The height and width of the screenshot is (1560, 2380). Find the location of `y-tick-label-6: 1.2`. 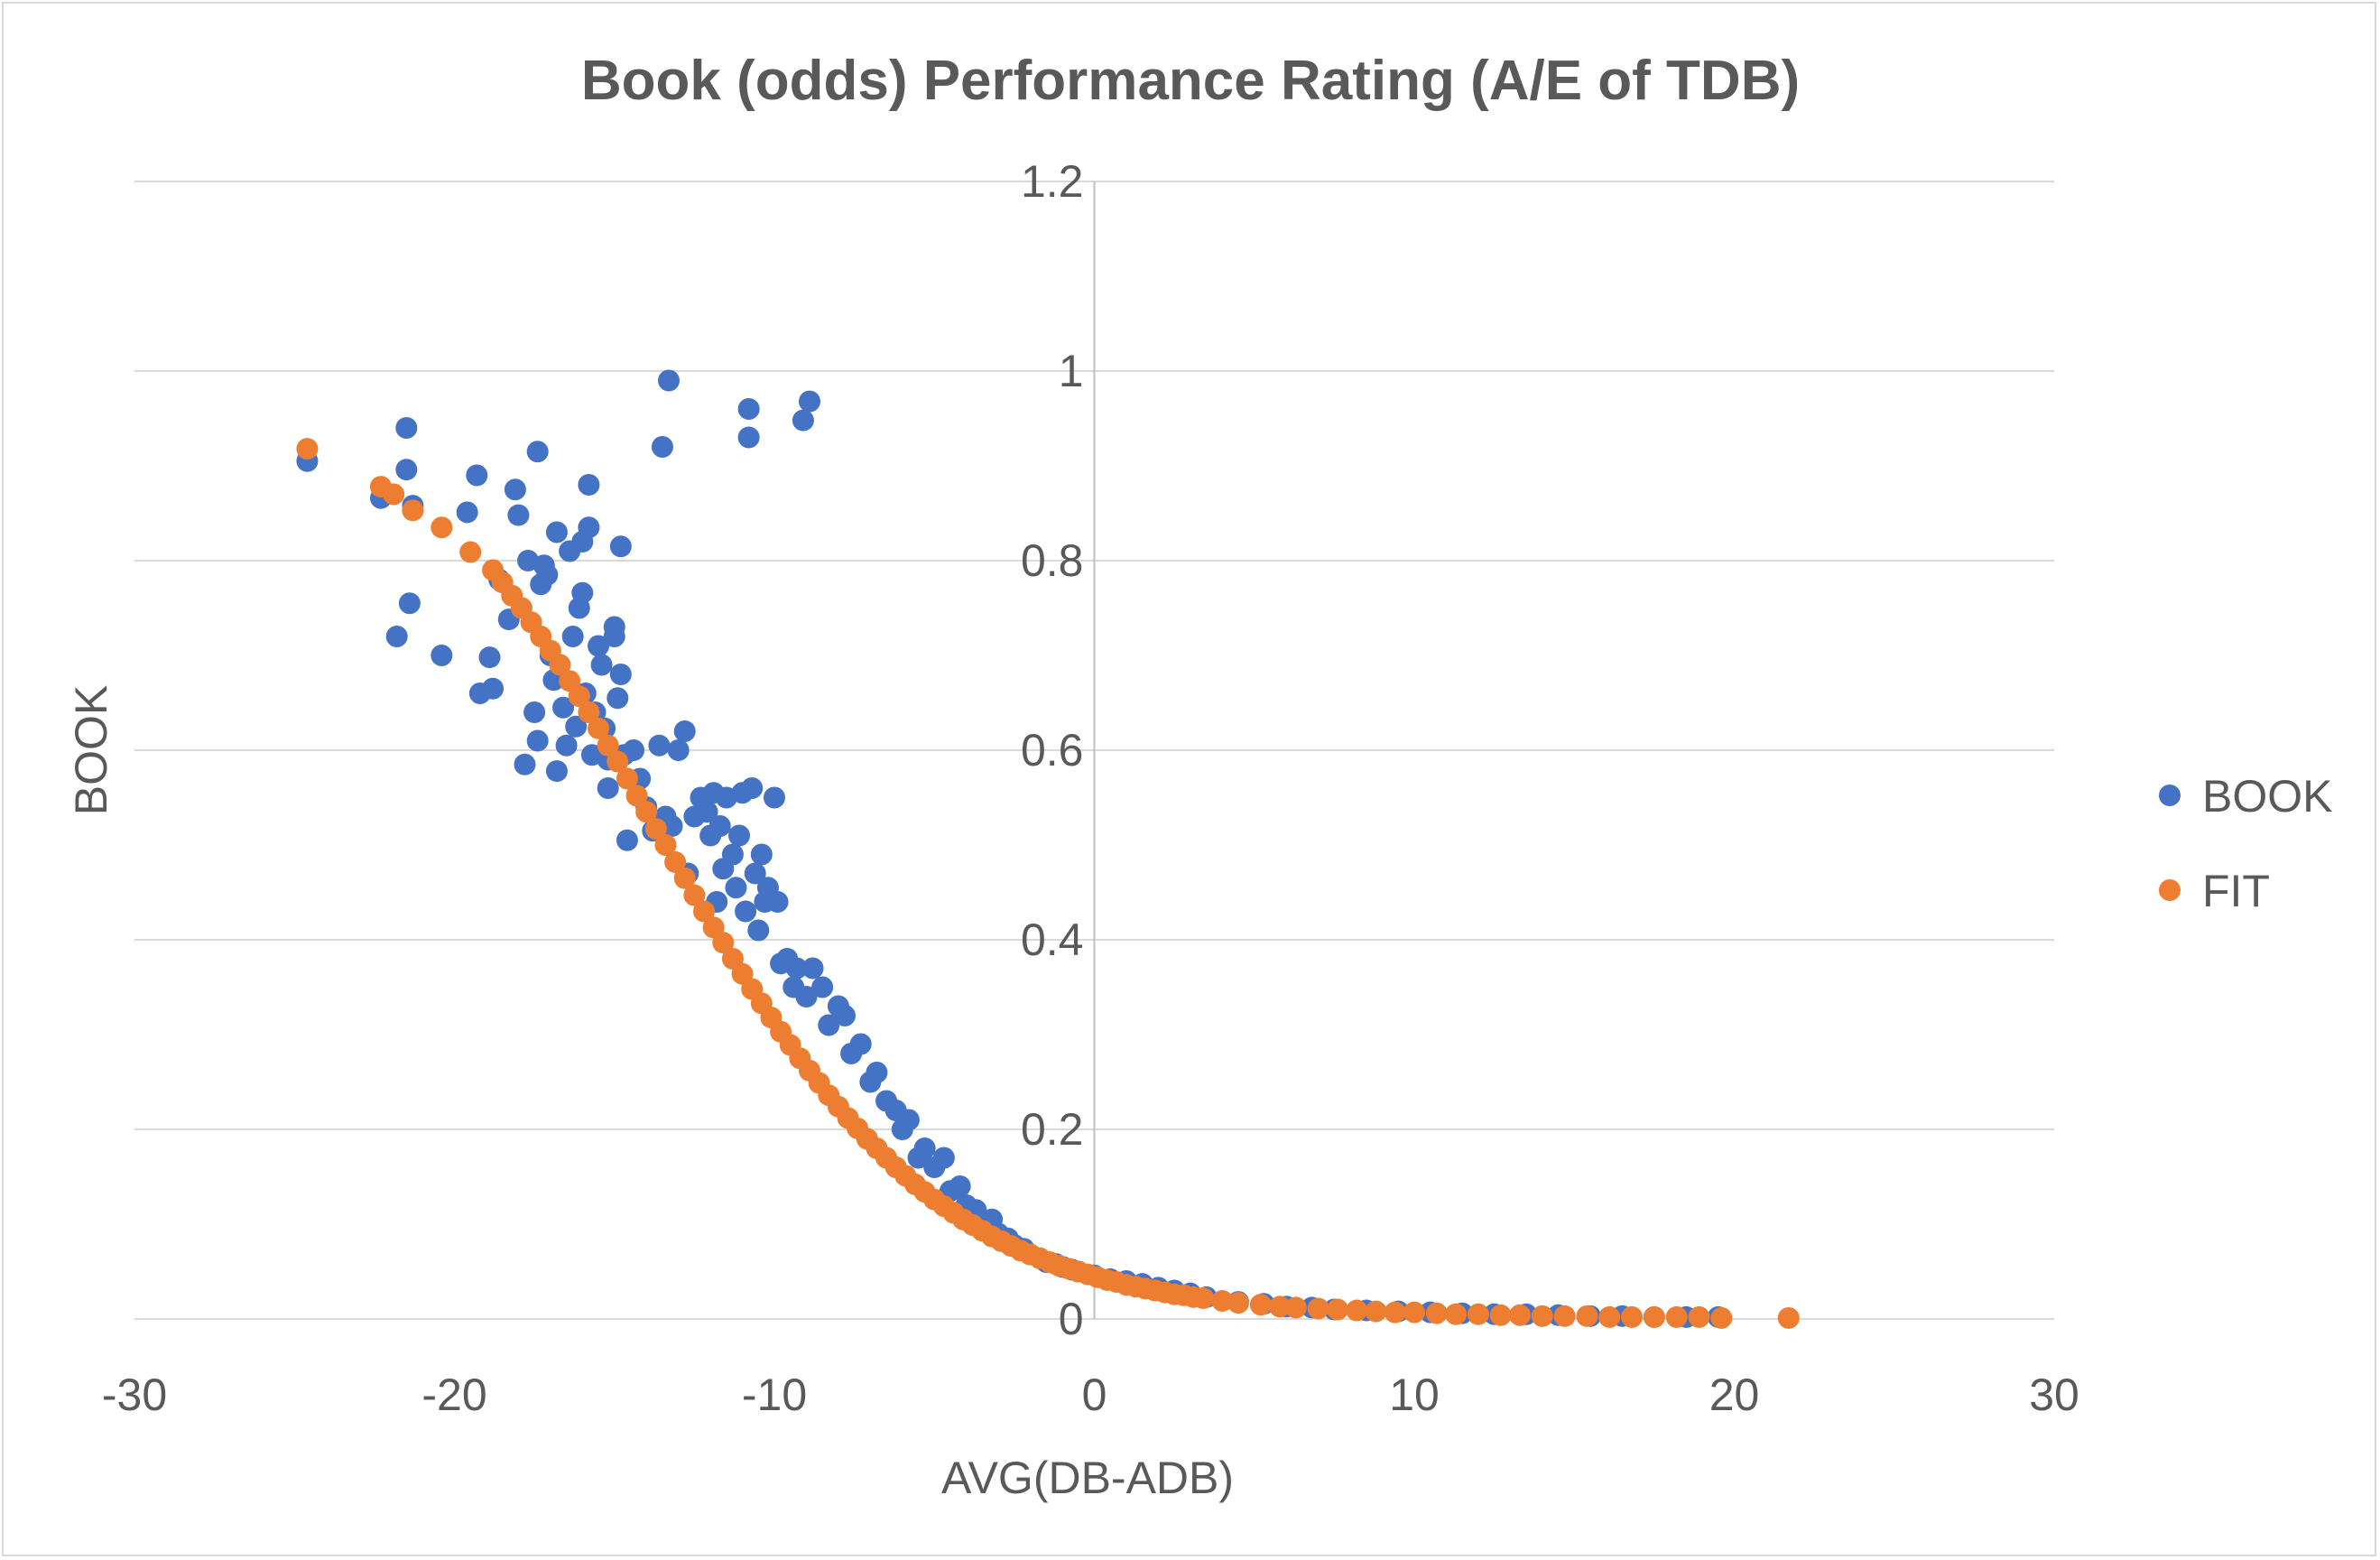

y-tick-label-6: 1.2 is located at coordinates (1053, 181).